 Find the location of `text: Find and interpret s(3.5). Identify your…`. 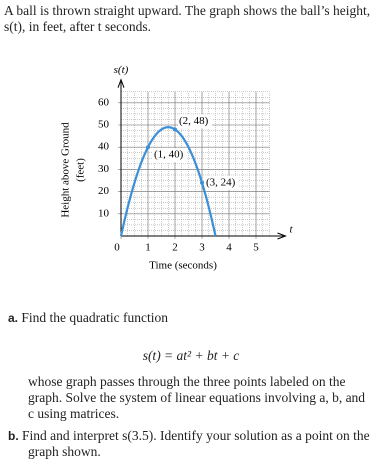

text: Find and interpret s(3.5). Identify your… is located at coordinates (196, 443).